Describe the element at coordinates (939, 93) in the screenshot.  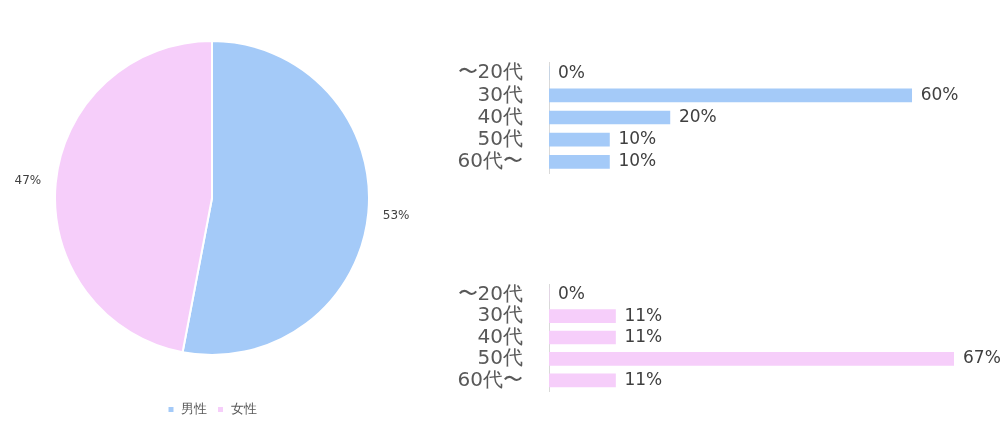
I see `data-label: 60%` at that location.